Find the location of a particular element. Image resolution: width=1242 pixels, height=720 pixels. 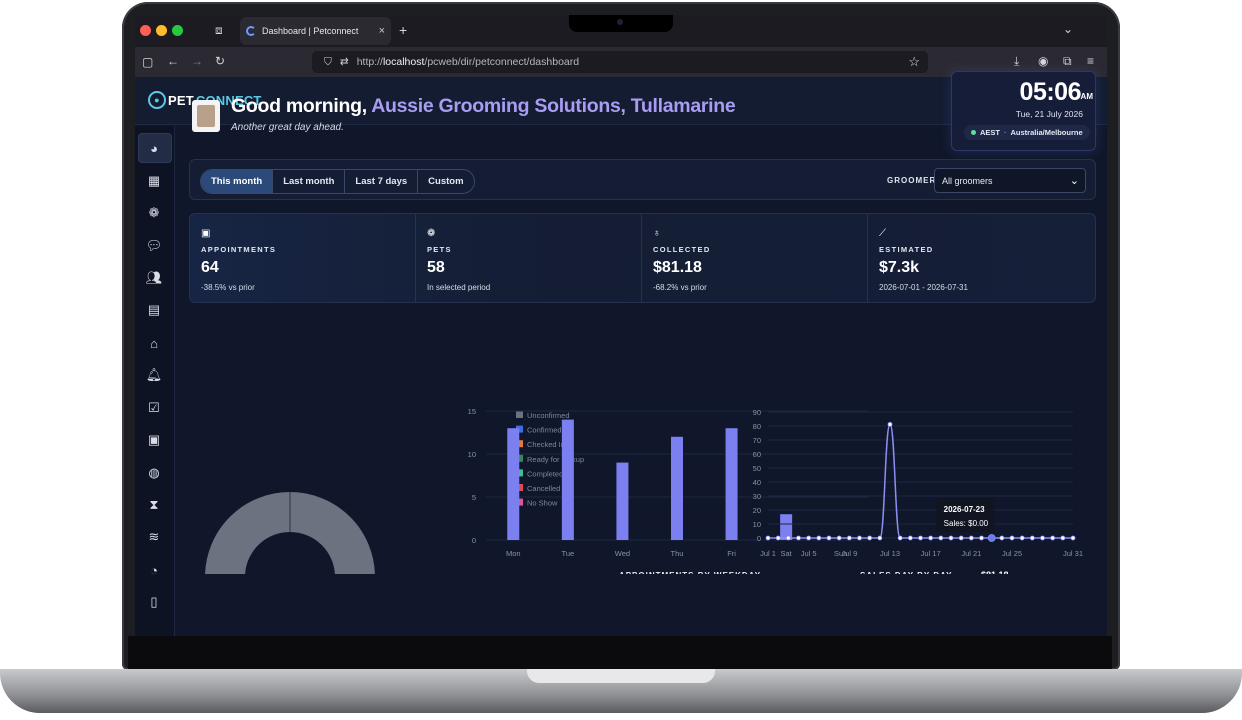

stat-value: $7.3k is located at coordinates (899, 267).